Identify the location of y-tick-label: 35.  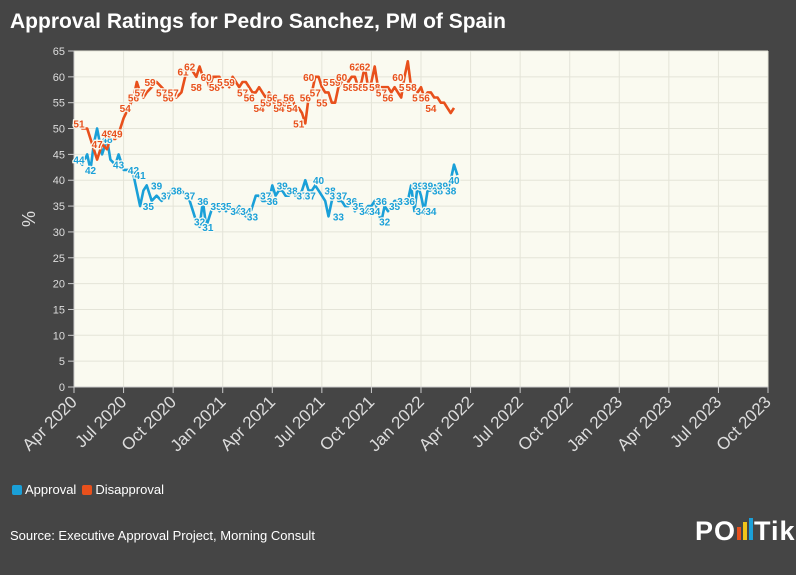
(59, 207).